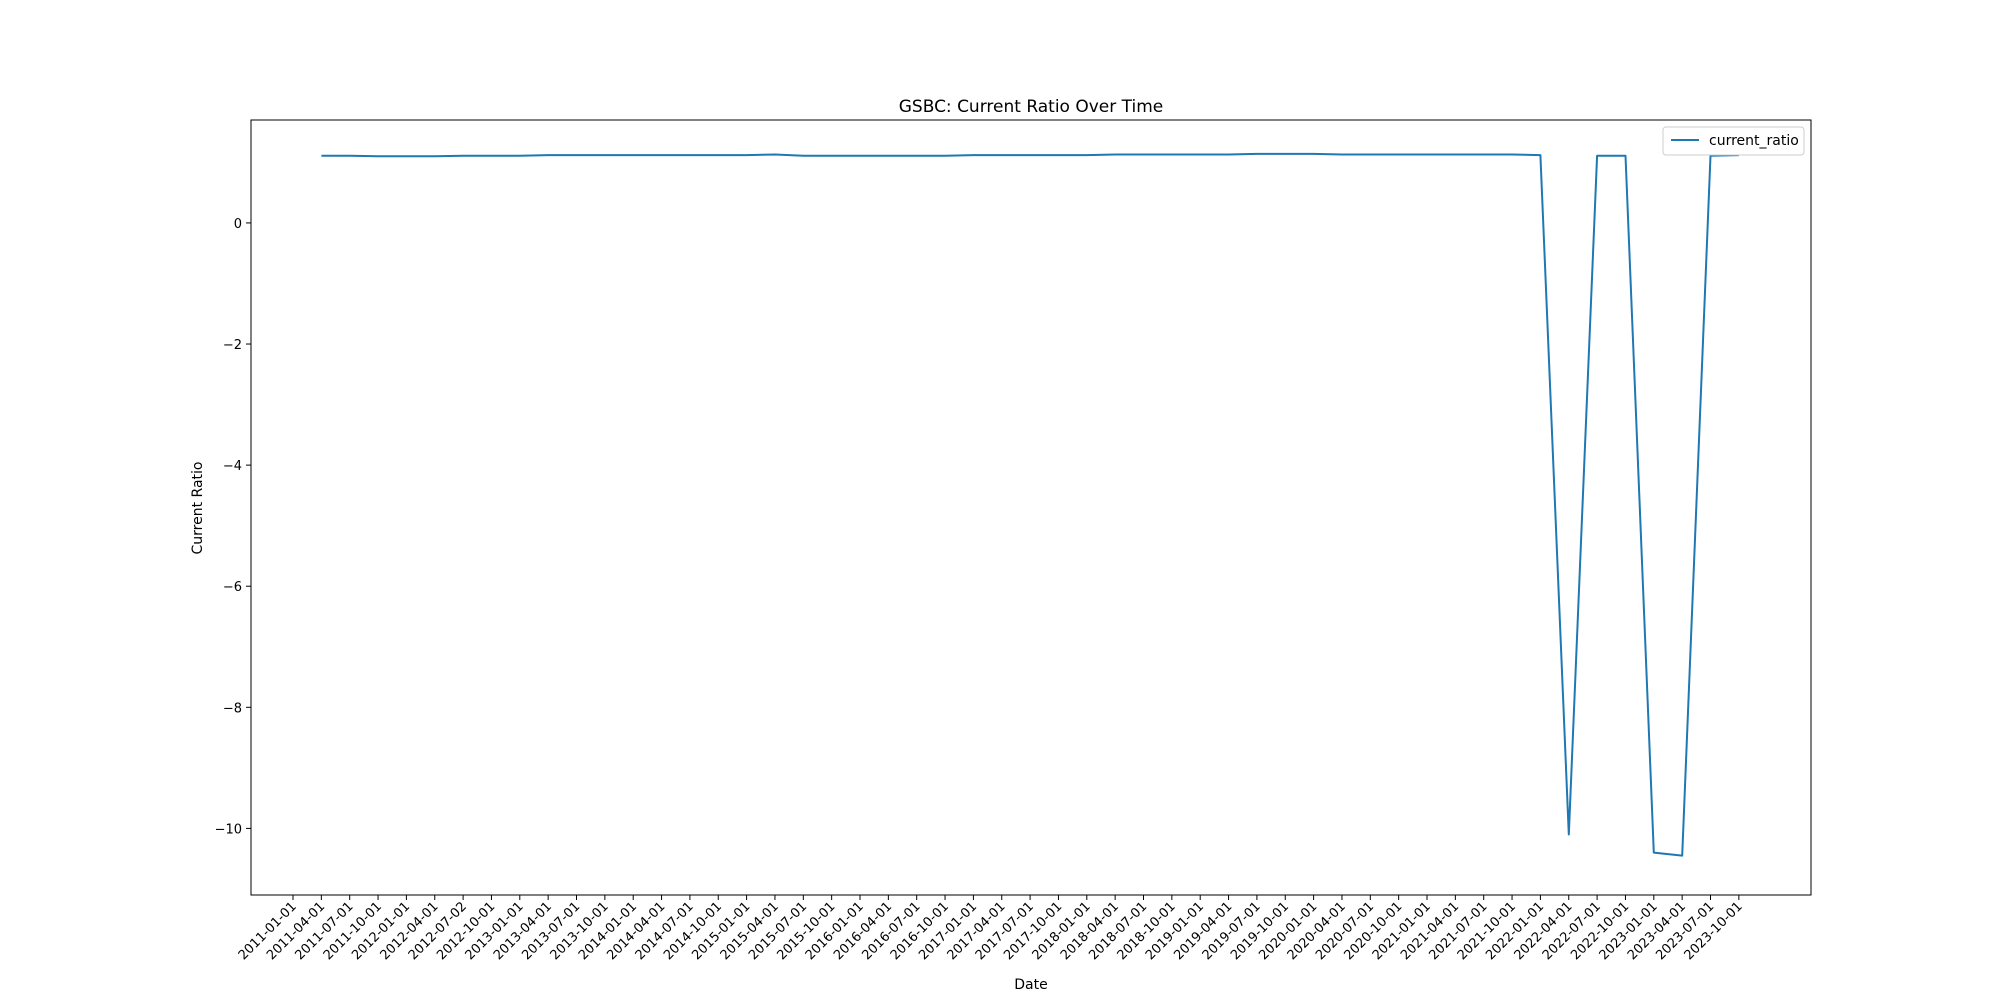 This screenshot has width=2000, height=1000. Describe the element at coordinates (198, 508) in the screenshot. I see `y-axis-label: Current Ratio` at that location.